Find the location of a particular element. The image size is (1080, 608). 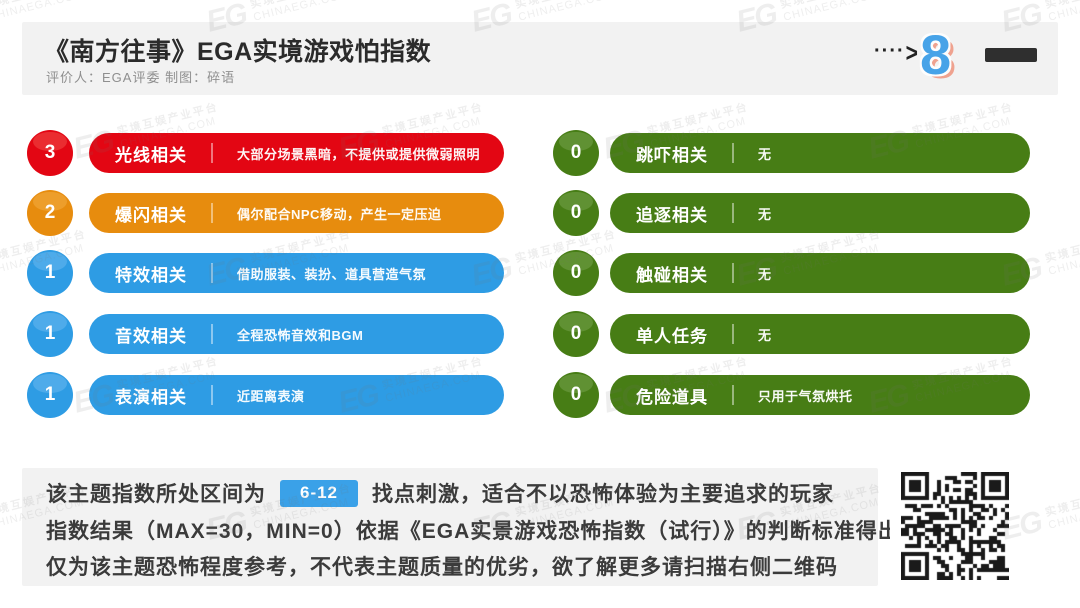

rating-row: 1 音效相关 全程恐怖音效和BGM is located at coordinates (265, 334).